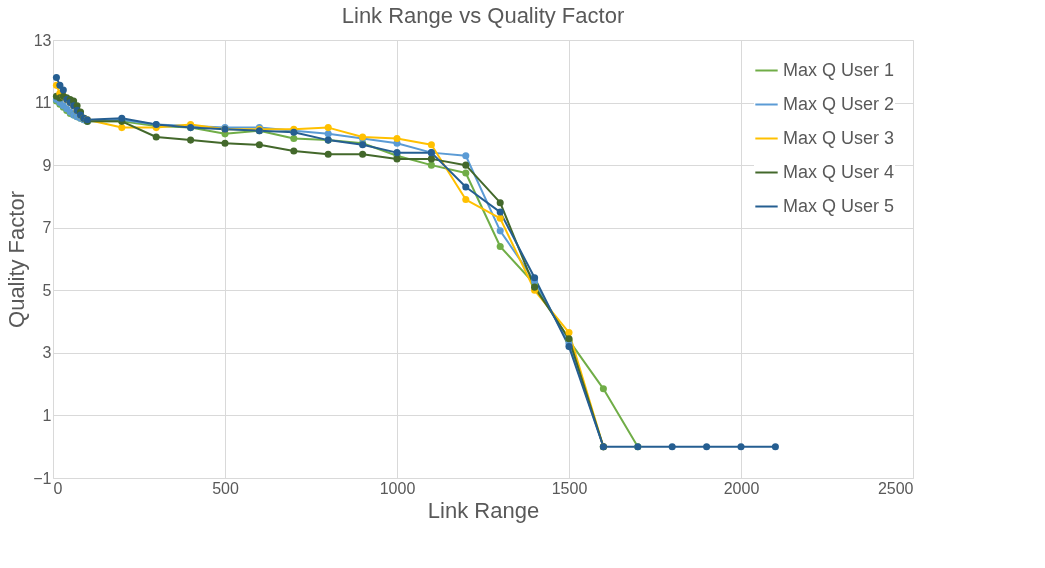  I want to click on legend-label: Max Q User 4, so click(839, 171).